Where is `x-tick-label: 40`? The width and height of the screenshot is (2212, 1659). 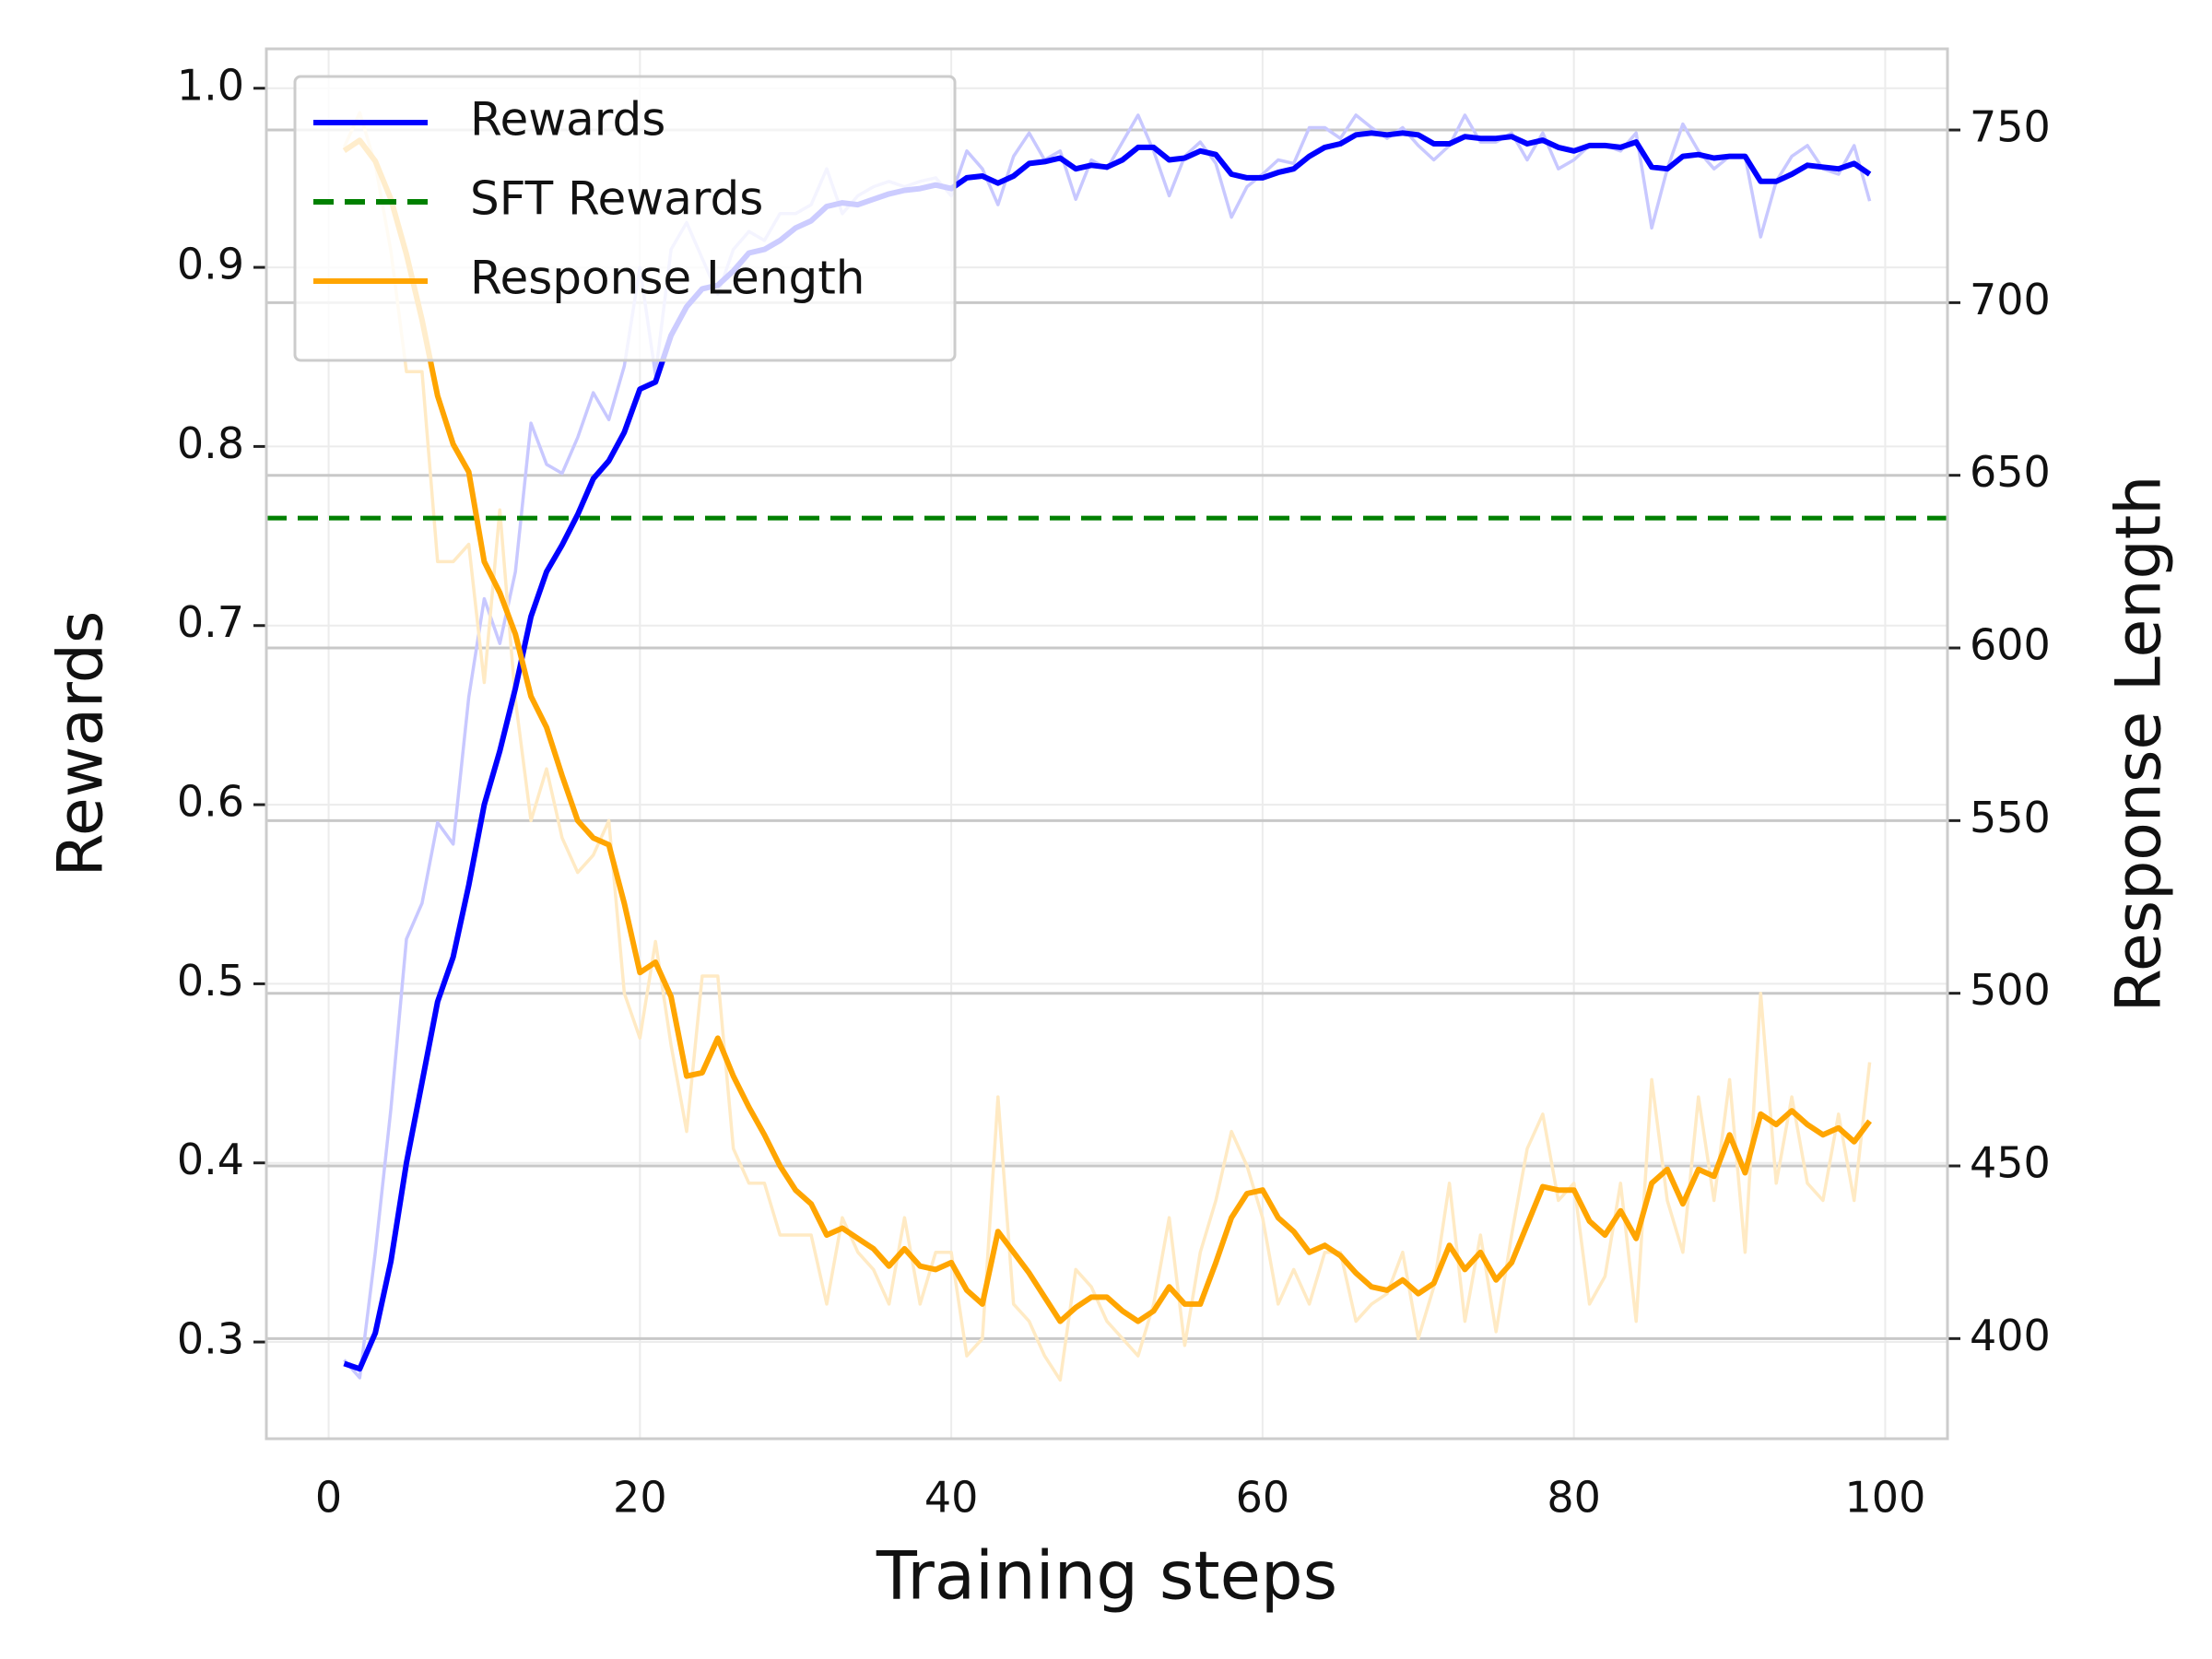
x-tick-label: 40 is located at coordinates (951, 1498).